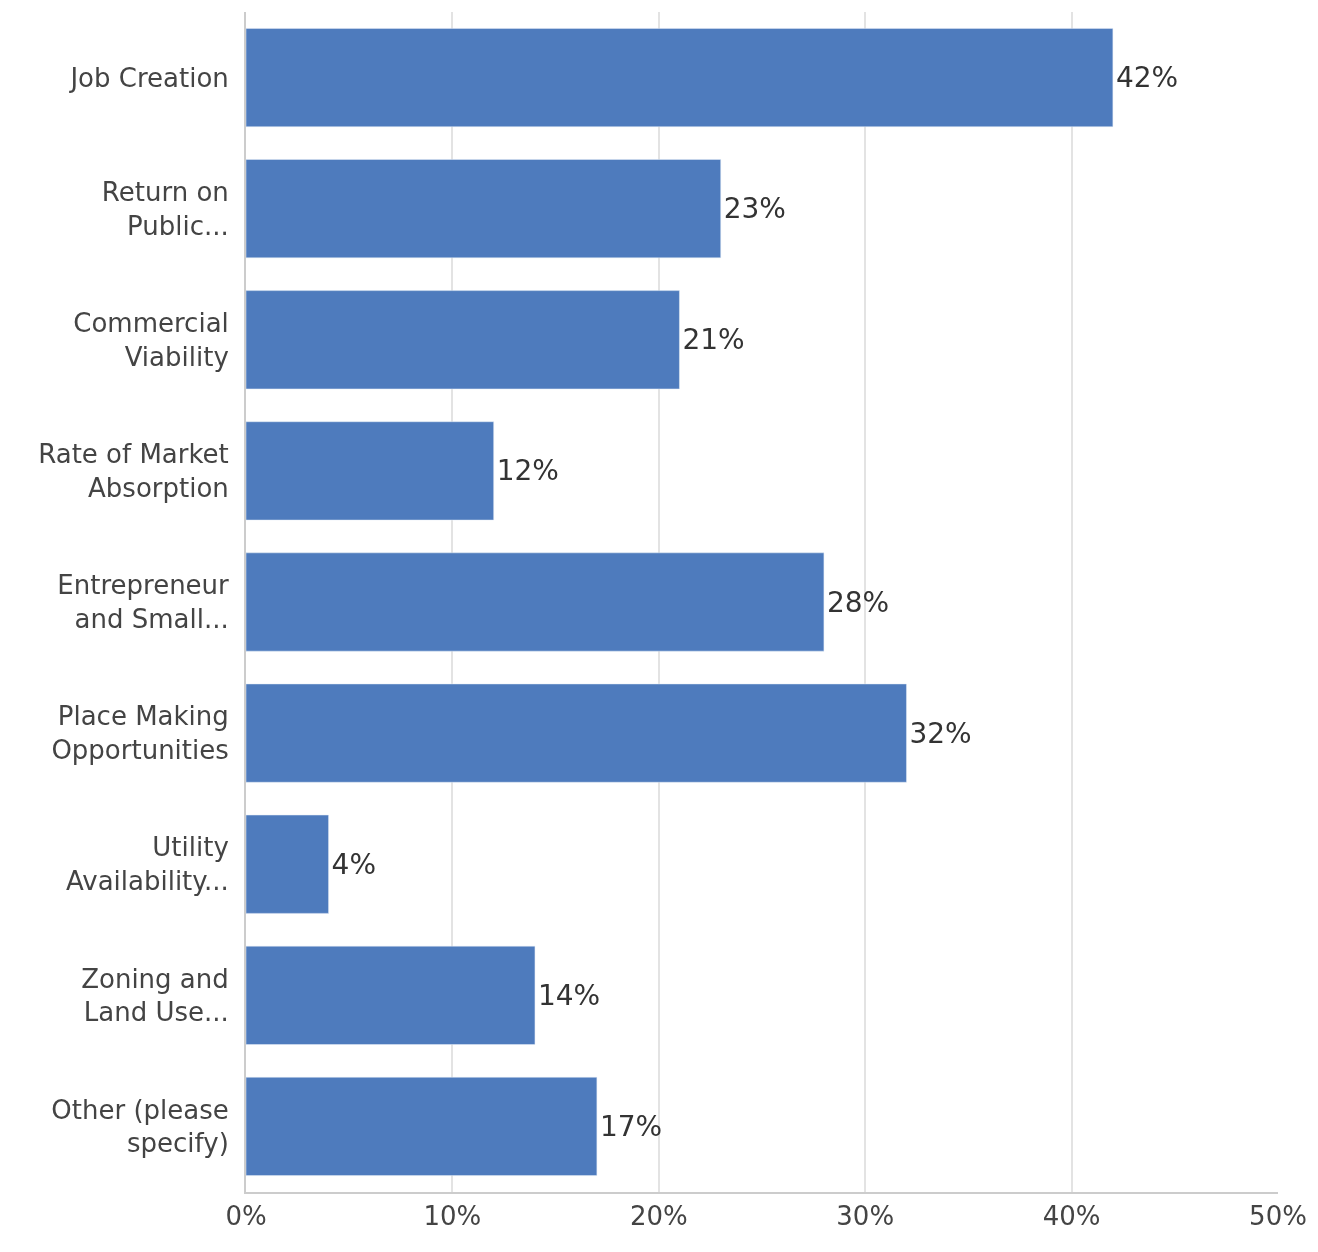 The width and height of the screenshot is (1318, 1252). What do you see at coordinates (631, 1126) in the screenshot?
I see `data-label: 17%` at bounding box center [631, 1126].